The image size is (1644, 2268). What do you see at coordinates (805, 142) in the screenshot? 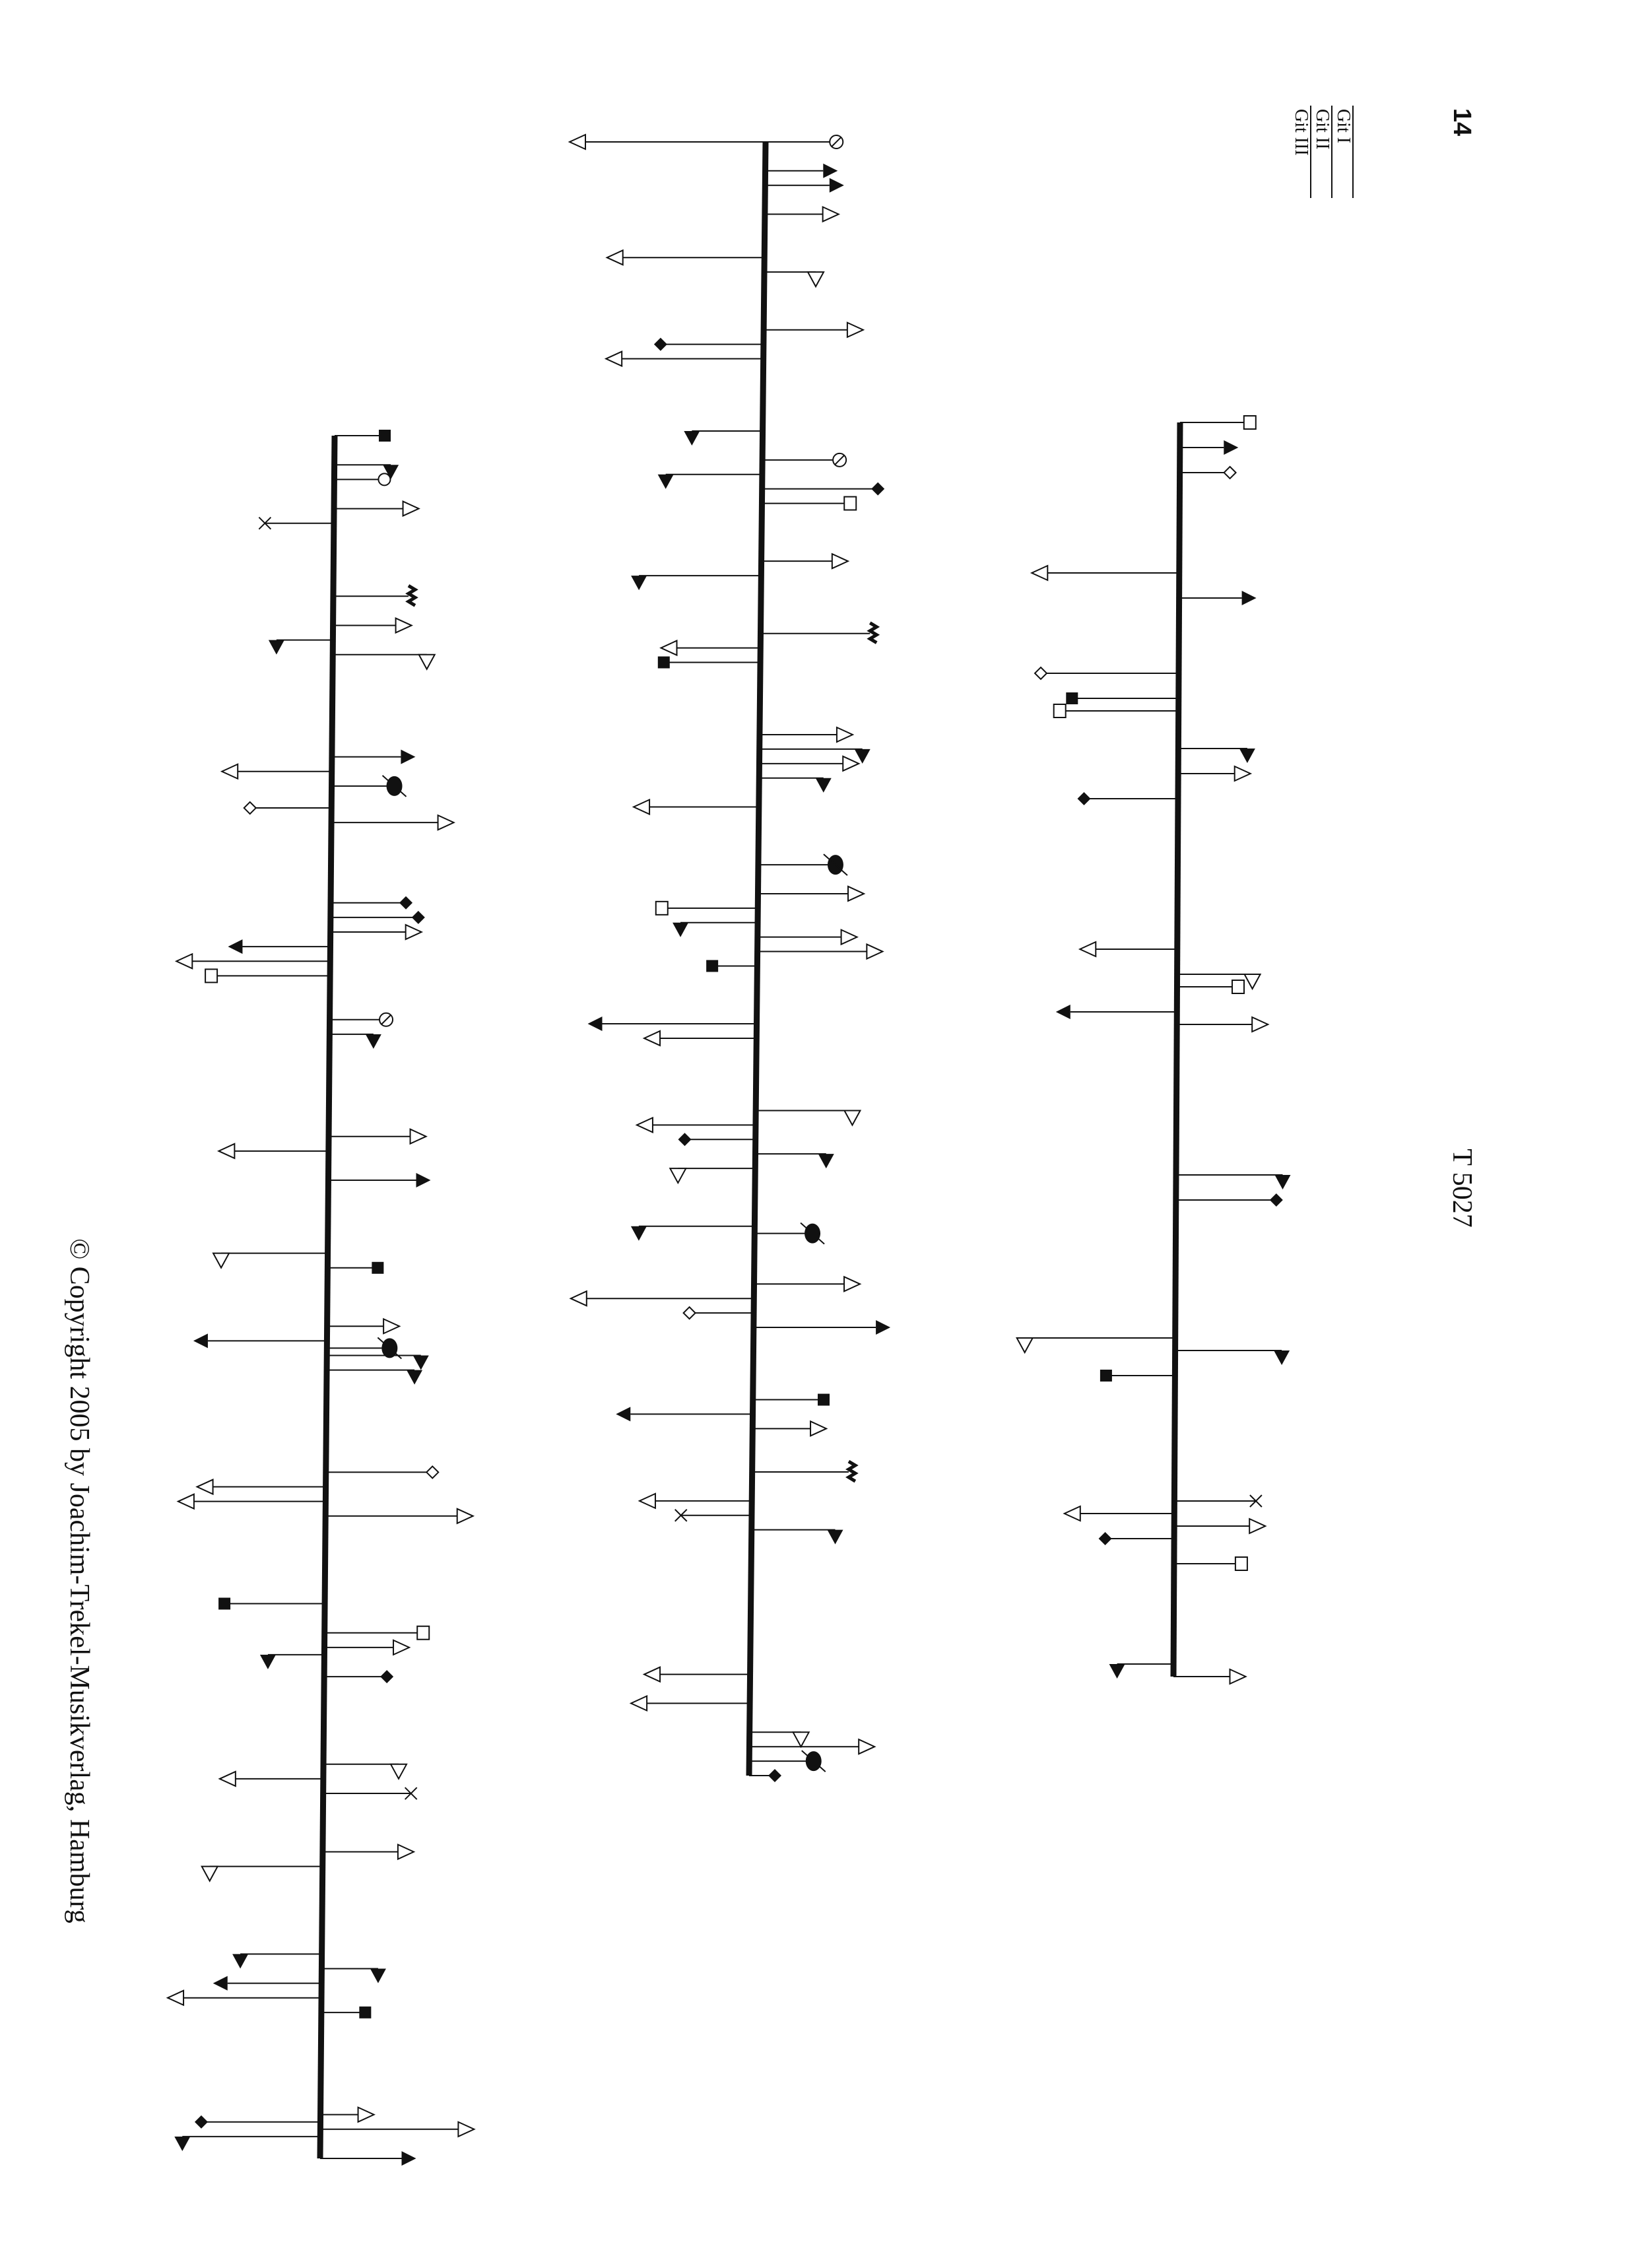
I see `notation-event-crossed-circle` at bounding box center [805, 142].